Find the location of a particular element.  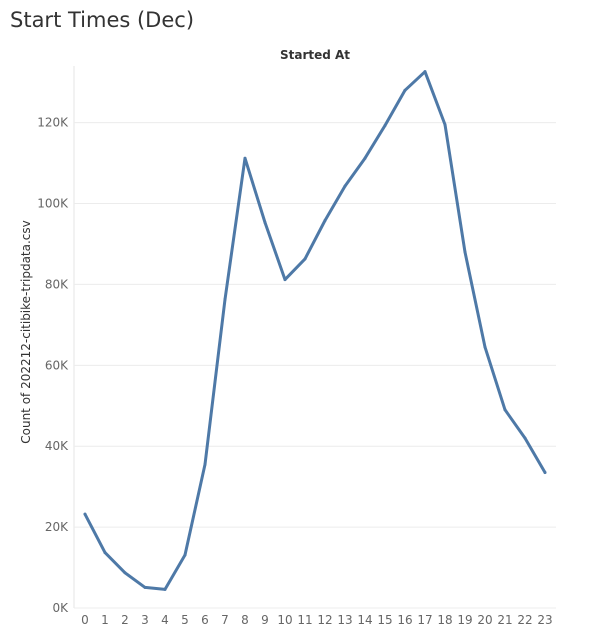

y-tick-label: 20K is located at coordinates (57, 527).